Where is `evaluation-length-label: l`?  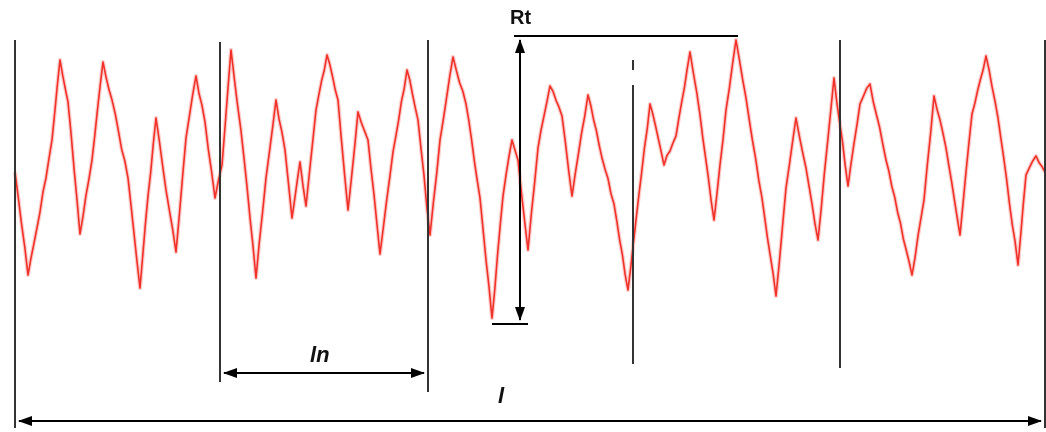
evaluation-length-label: l is located at coordinates (501, 395).